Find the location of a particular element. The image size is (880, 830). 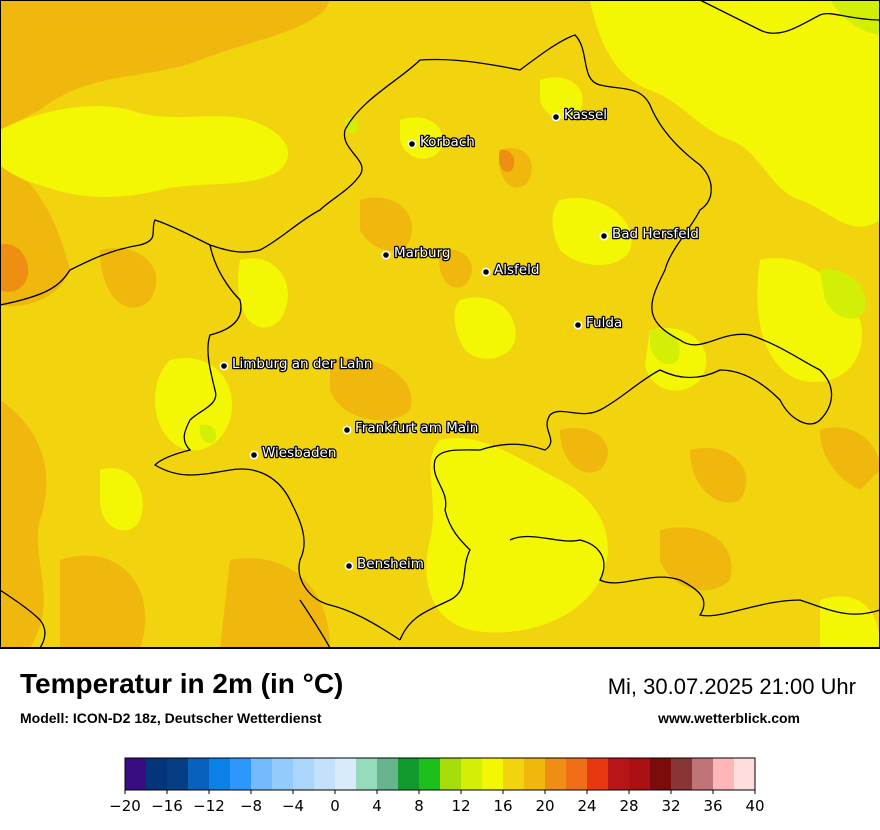

legend-tick-label: 12 is located at coordinates (460, 806).